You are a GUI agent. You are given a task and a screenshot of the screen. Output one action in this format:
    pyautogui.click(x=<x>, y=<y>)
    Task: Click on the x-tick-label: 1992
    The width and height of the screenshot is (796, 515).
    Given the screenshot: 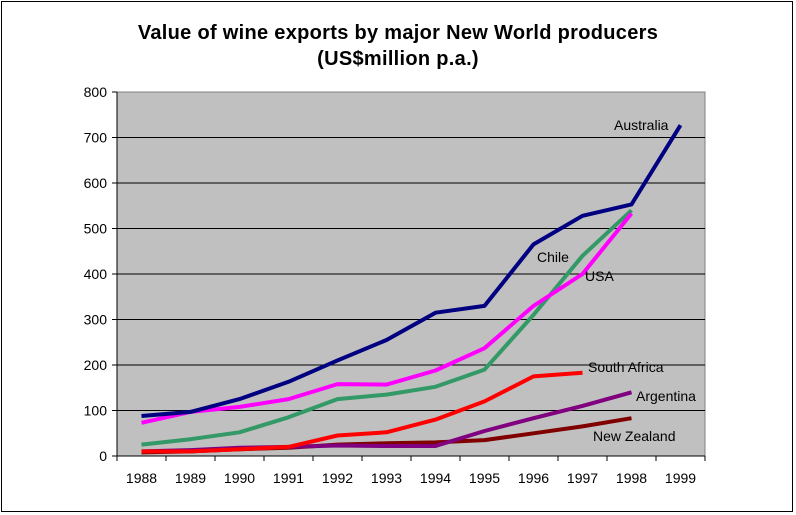 What is the action you would take?
    pyautogui.click(x=337, y=478)
    